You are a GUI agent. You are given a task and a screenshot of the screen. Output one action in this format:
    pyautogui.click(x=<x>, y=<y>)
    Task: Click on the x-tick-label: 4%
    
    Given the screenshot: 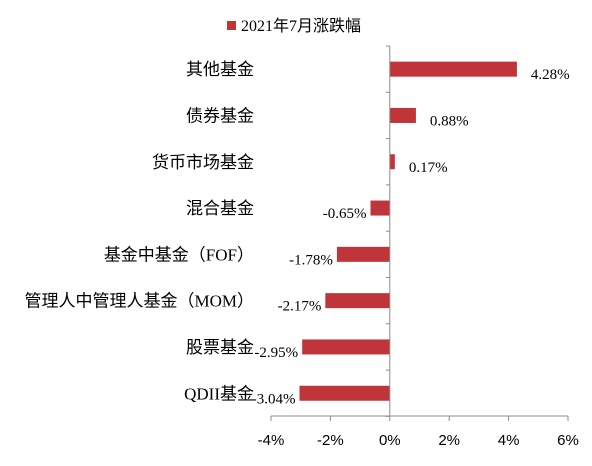 What is the action you would take?
    pyautogui.click(x=509, y=440)
    